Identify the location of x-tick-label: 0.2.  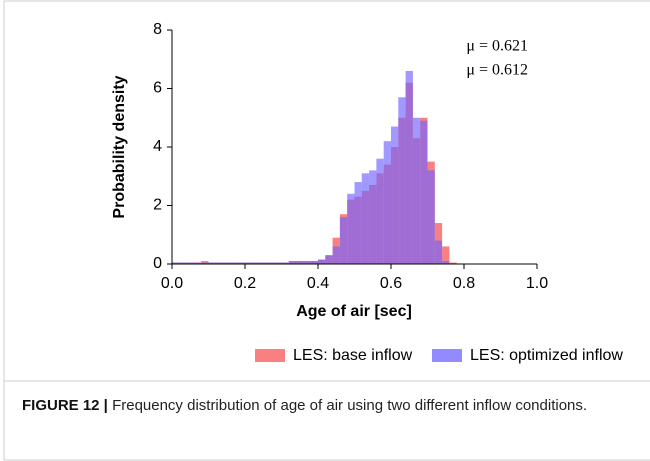
(245, 283).